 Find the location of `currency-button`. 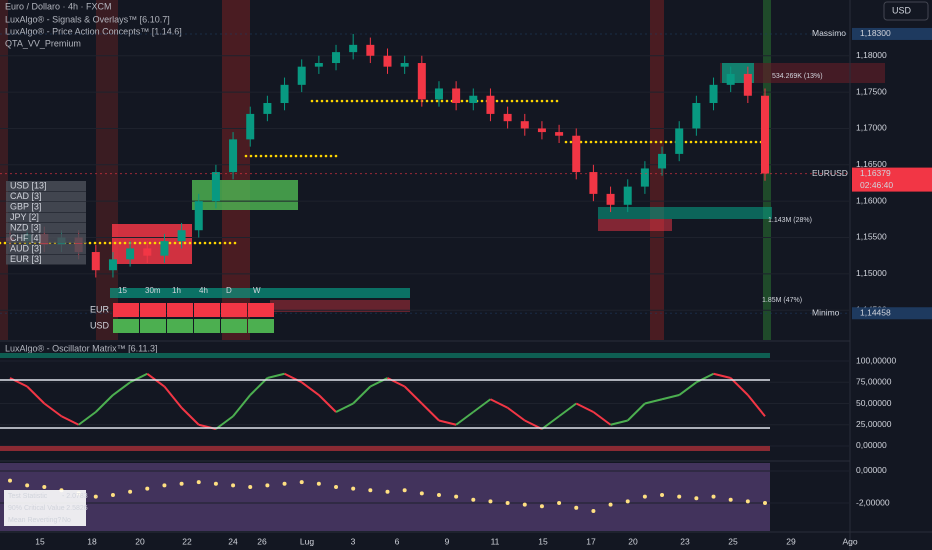

currency-button is located at coordinates (906, 11).